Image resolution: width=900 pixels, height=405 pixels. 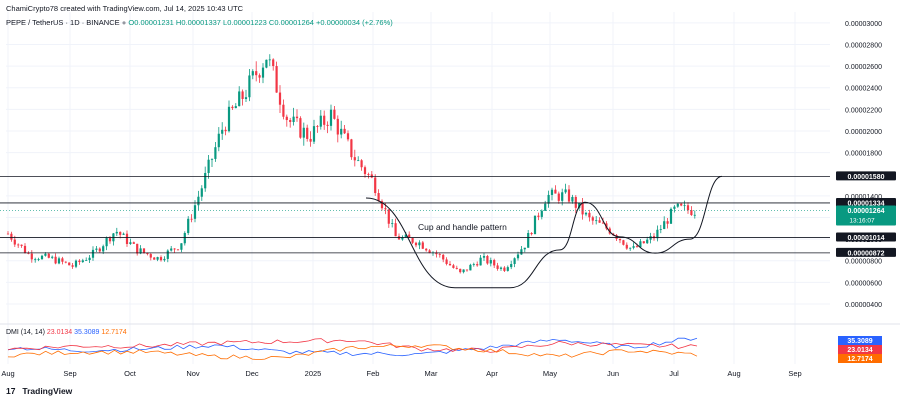 What do you see at coordinates (462, 227) in the screenshot?
I see `pattern-annotation: Cup and handle pattern` at bounding box center [462, 227].